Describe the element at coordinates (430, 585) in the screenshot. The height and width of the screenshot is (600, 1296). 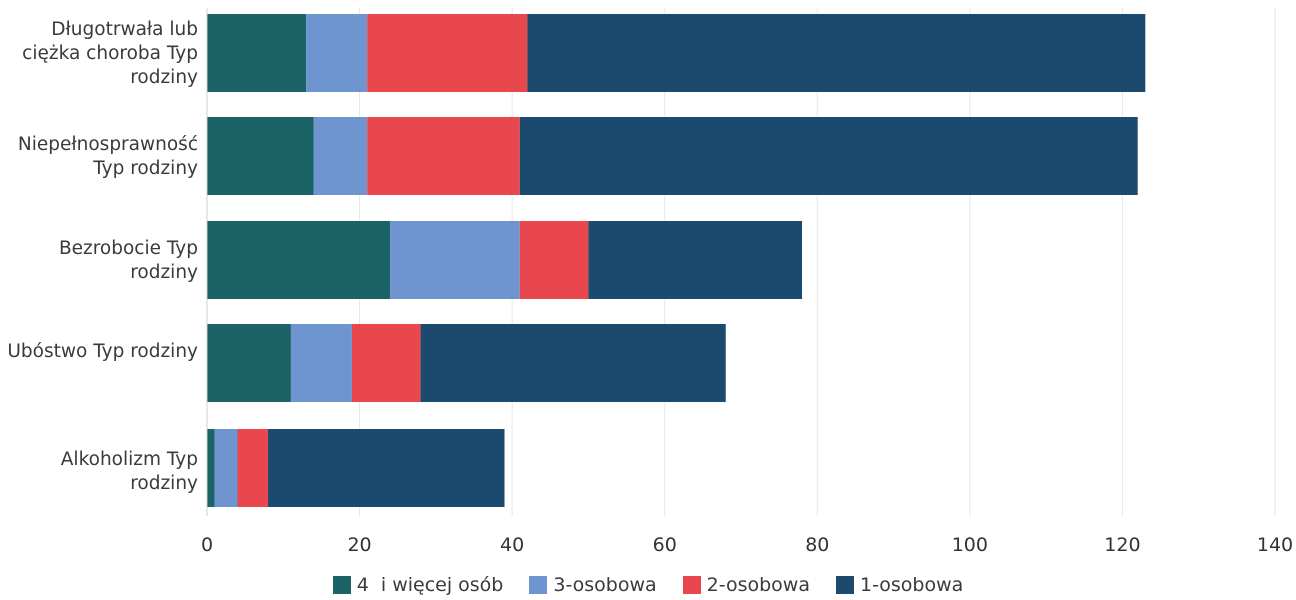
I see `legend-label-0: 4 i więcej osób` at that location.